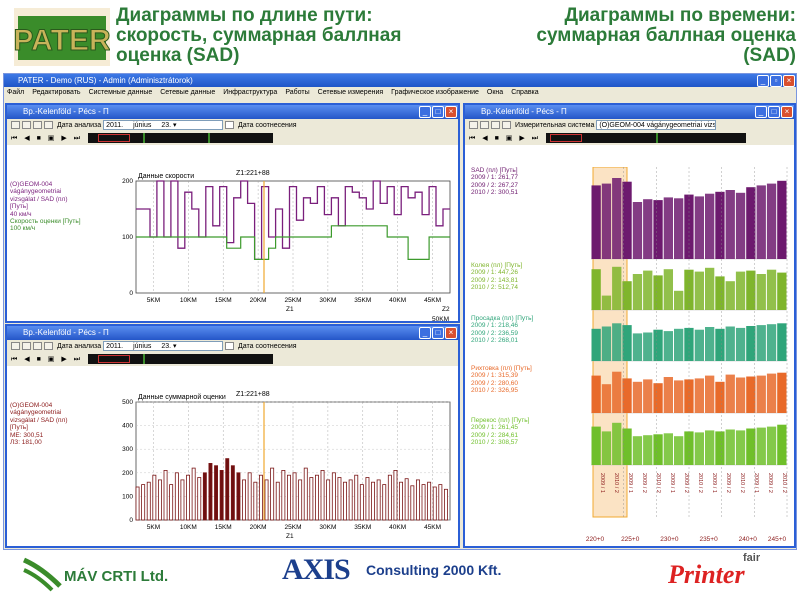 The image size is (800, 600). What do you see at coordinates (188, 300) in the screenshot?
I see `x-tick-label: 10KM` at bounding box center [188, 300].